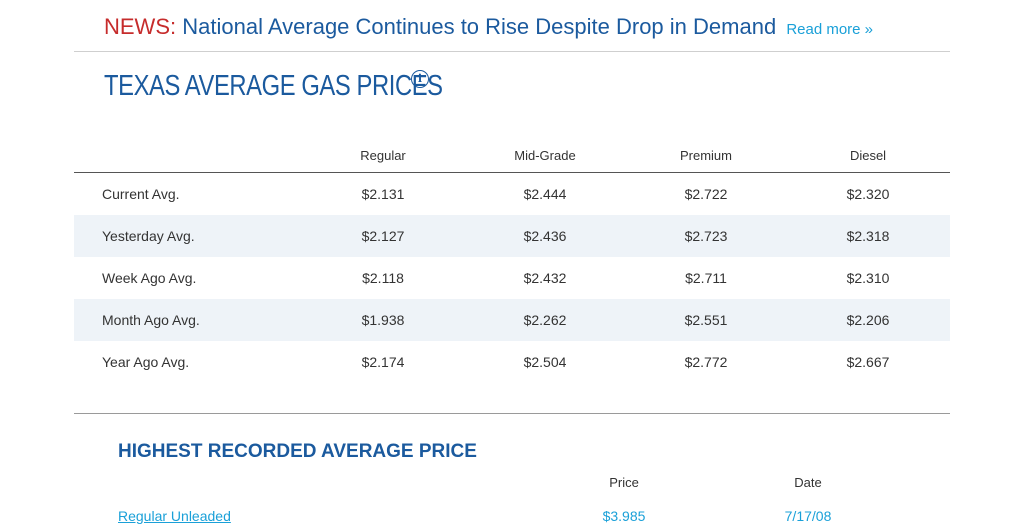 This screenshot has width=1024, height=524. Describe the element at coordinates (868, 236) in the screenshot. I see `price-cell: $2.318` at that location.